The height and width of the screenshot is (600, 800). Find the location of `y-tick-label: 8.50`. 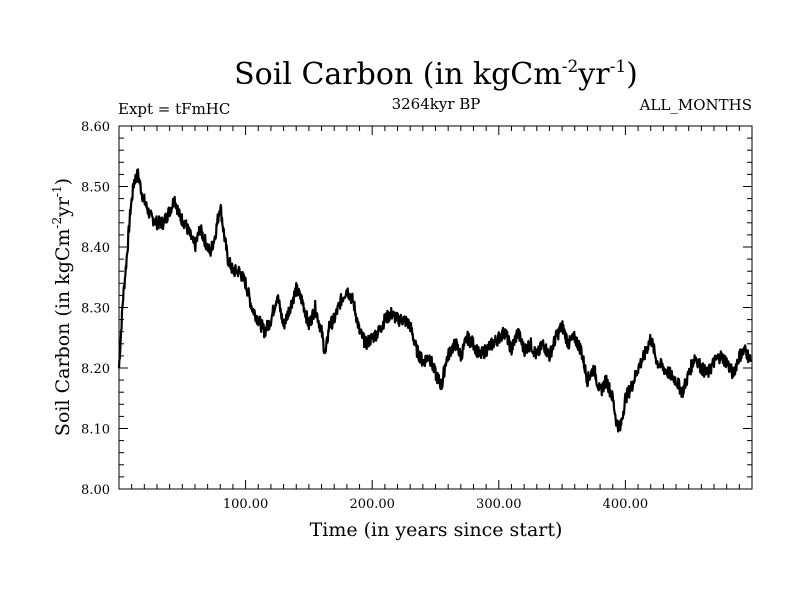

y-tick-label: 8.50 is located at coordinates (95, 188).